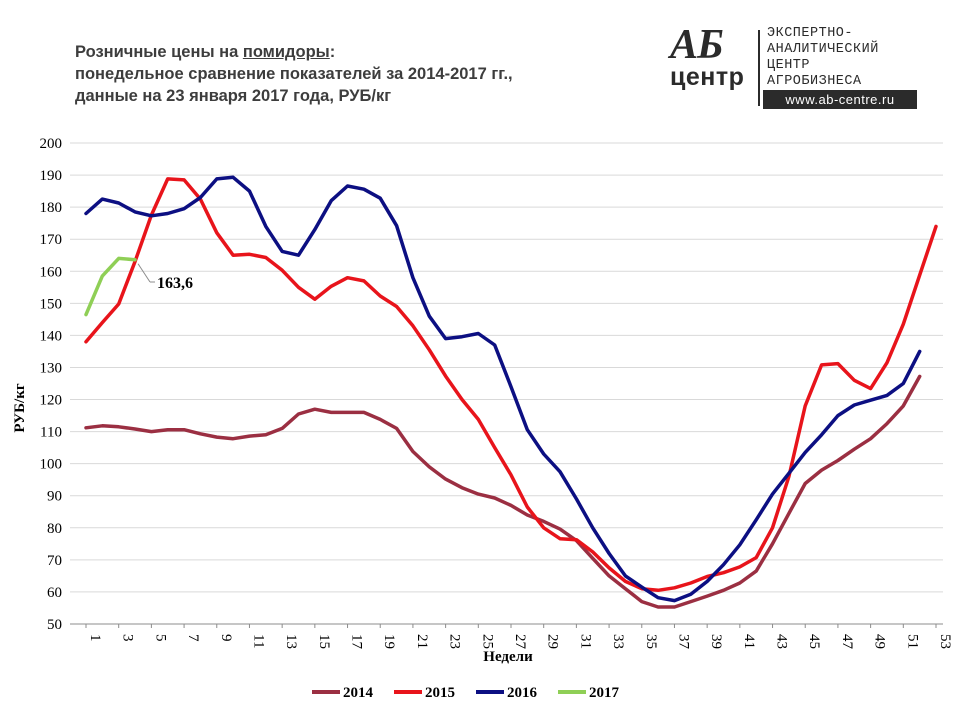 The image size is (960, 720). Describe the element at coordinates (54, 561) in the screenshot. I see `y-tick-label: 70` at that location.